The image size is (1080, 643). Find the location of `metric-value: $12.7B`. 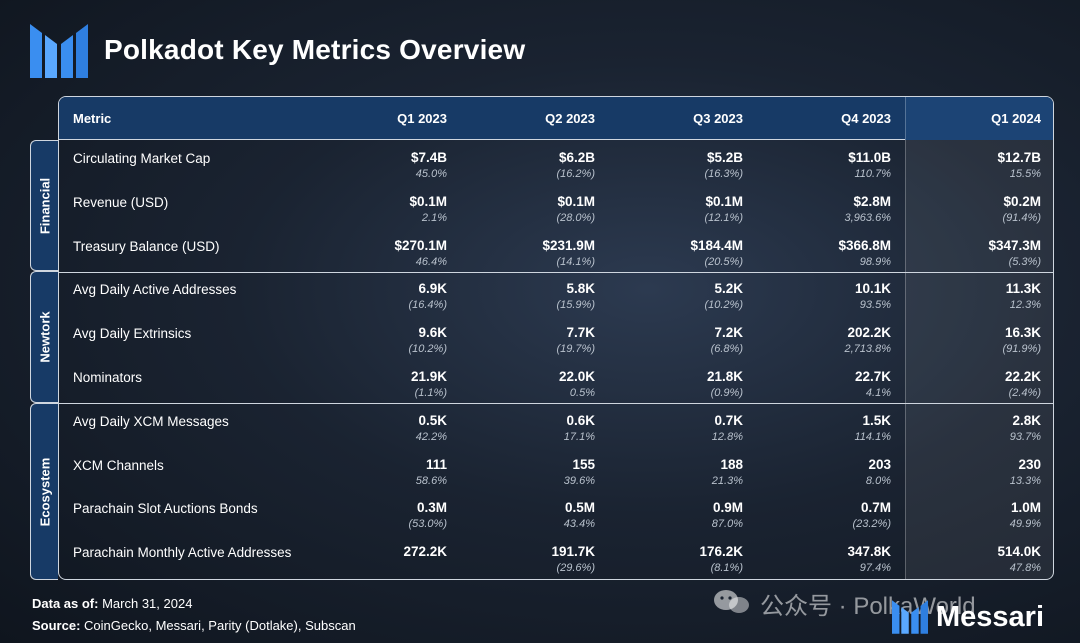

metric-value: $12.7B is located at coordinates (1019, 157).